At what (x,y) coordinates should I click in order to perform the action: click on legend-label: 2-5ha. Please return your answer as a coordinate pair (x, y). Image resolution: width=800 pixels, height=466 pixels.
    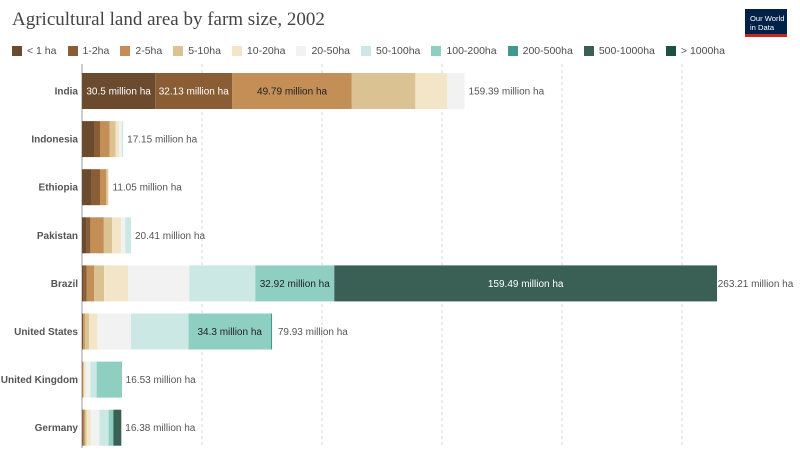
    Looking at the image, I should click on (149, 51).